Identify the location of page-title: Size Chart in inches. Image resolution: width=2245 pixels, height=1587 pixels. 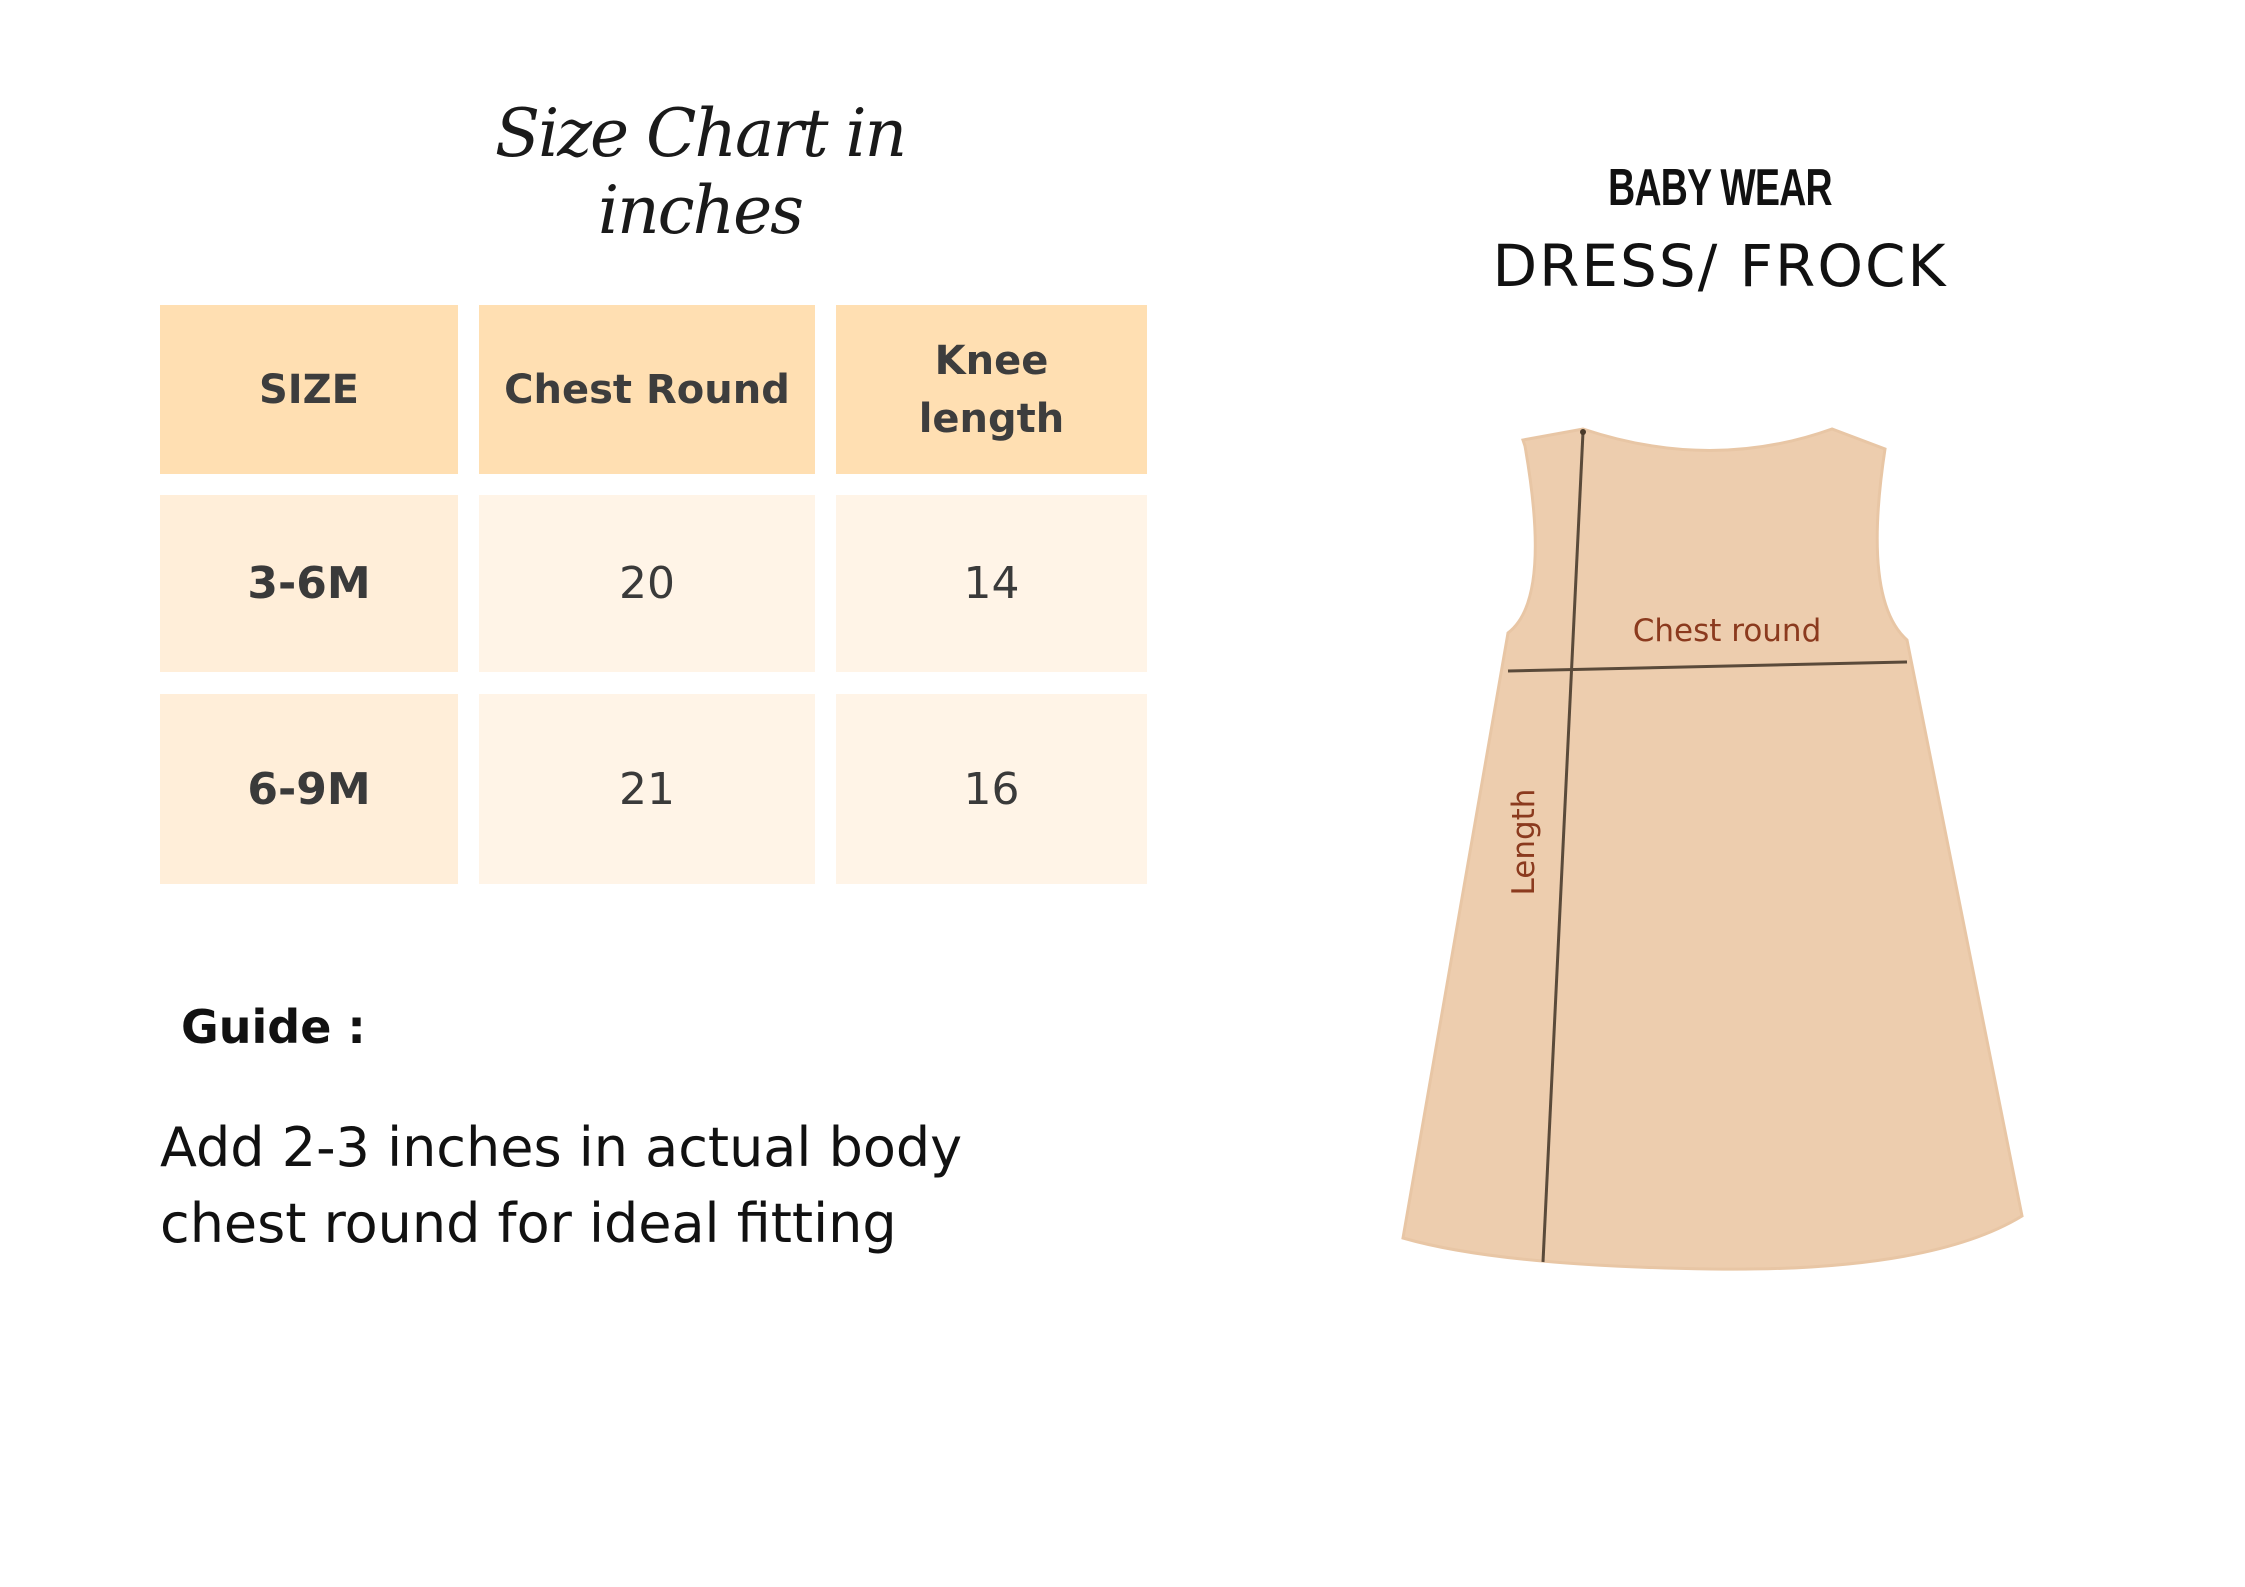
(700, 172).